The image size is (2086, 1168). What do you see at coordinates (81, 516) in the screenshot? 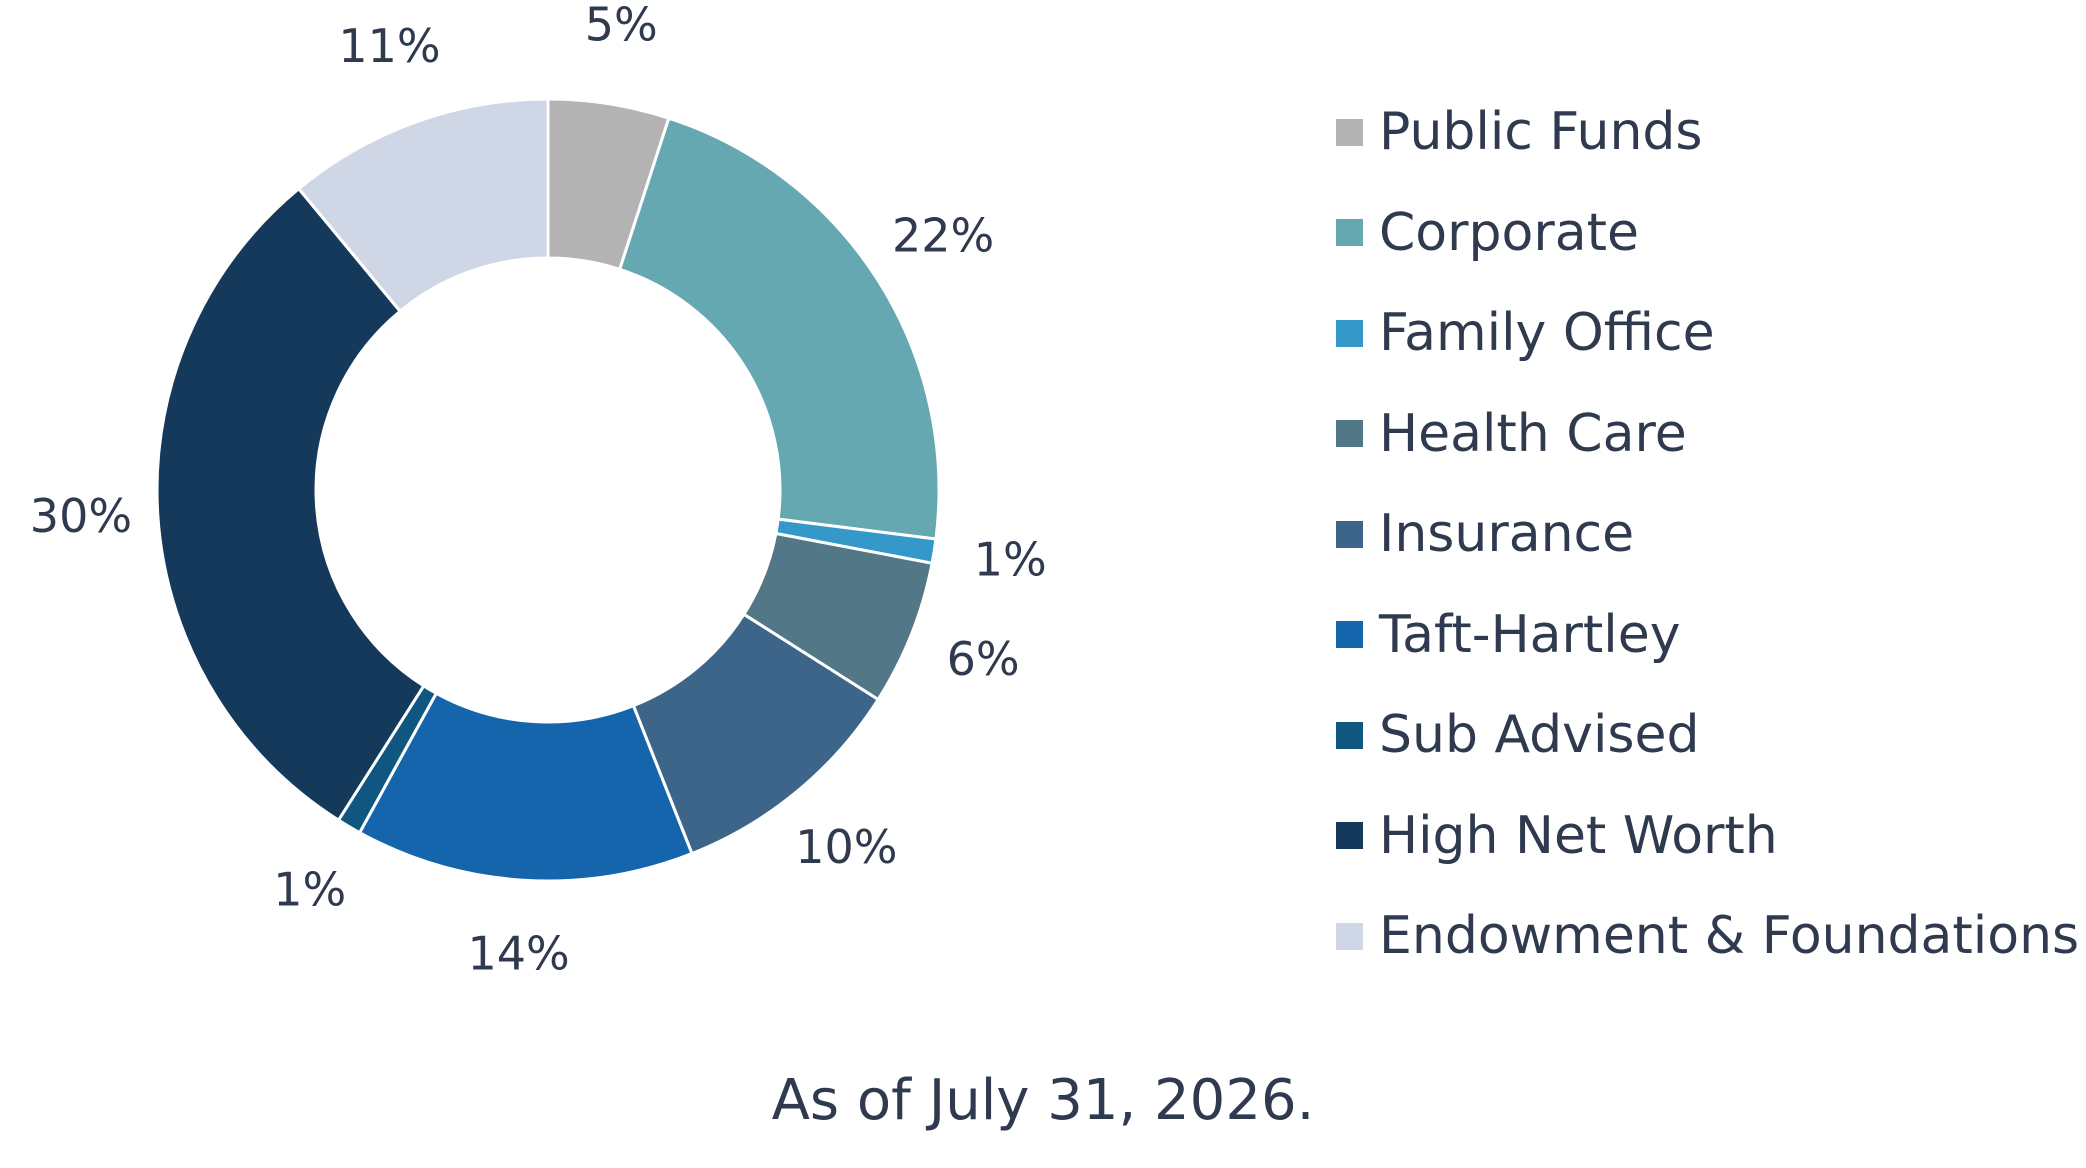
I see `slice-label-high-net-worth: 30%` at bounding box center [81, 516].